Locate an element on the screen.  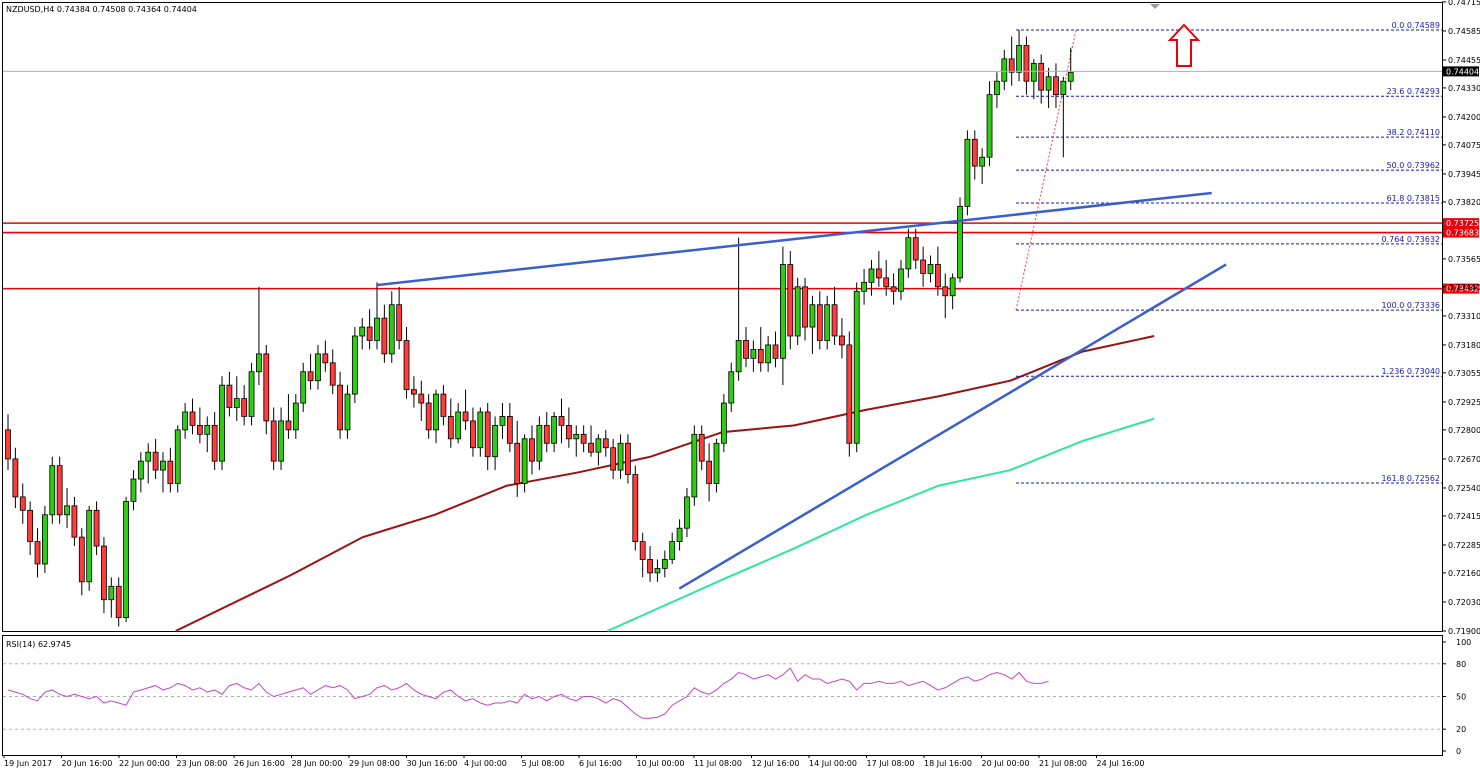
price-tick-label: 0.74200 is located at coordinates (1464, 117).